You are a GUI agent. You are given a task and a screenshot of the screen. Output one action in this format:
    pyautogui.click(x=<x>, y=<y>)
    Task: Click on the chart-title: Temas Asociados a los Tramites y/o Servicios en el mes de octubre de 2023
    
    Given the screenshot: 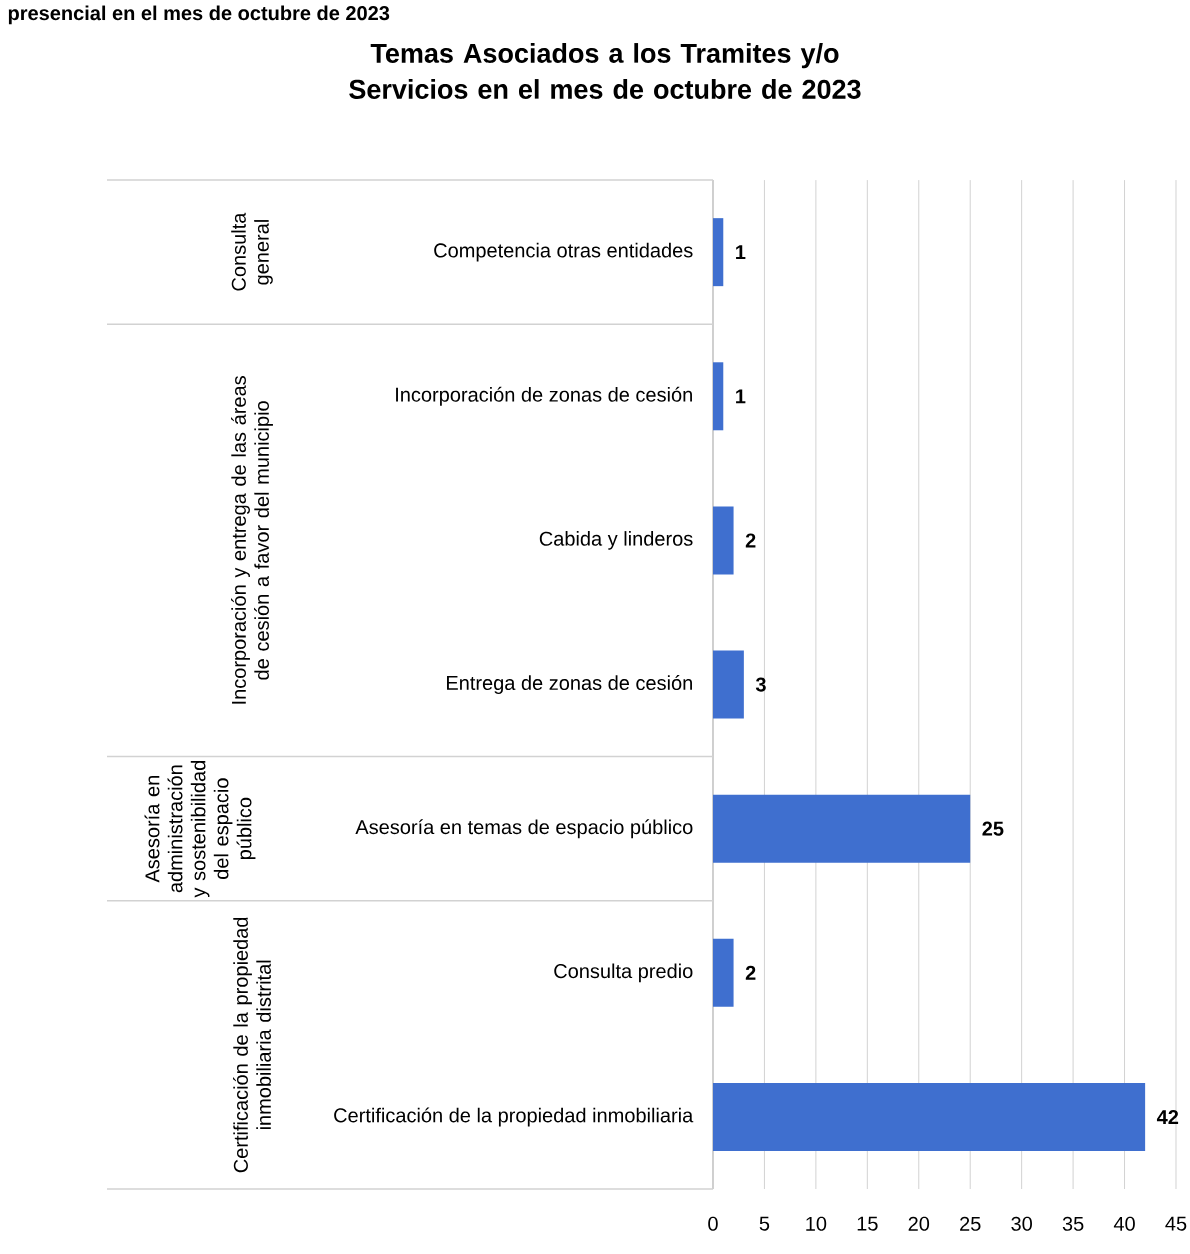 What is the action you would take?
    pyautogui.click(x=604, y=71)
    